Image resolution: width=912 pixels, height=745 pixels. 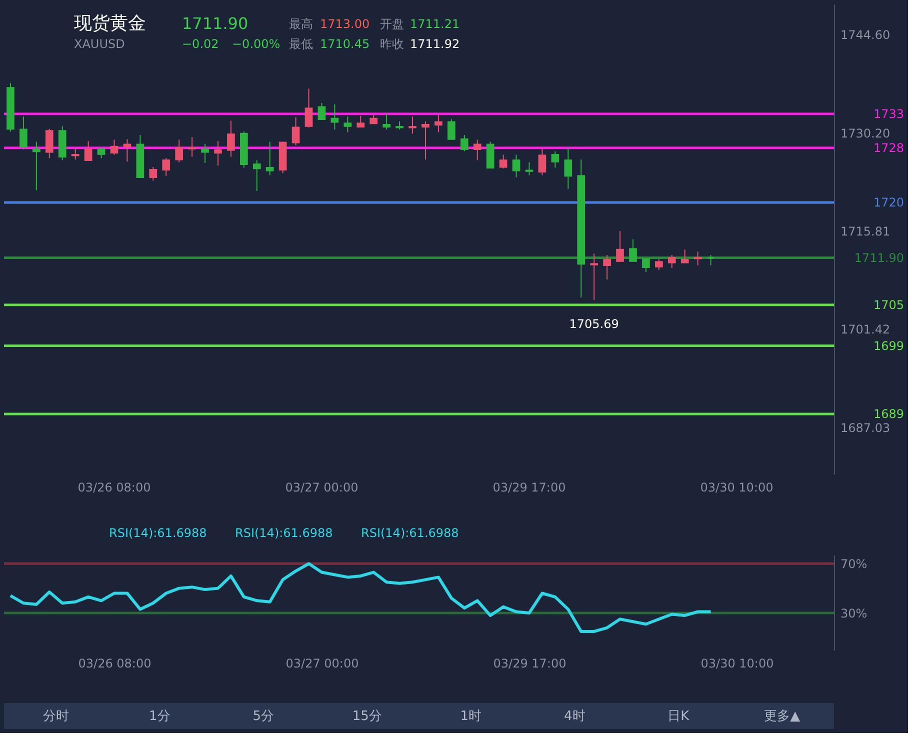 What do you see at coordinates (575, 716) in the screenshot?
I see `text: 4时` at bounding box center [575, 716].